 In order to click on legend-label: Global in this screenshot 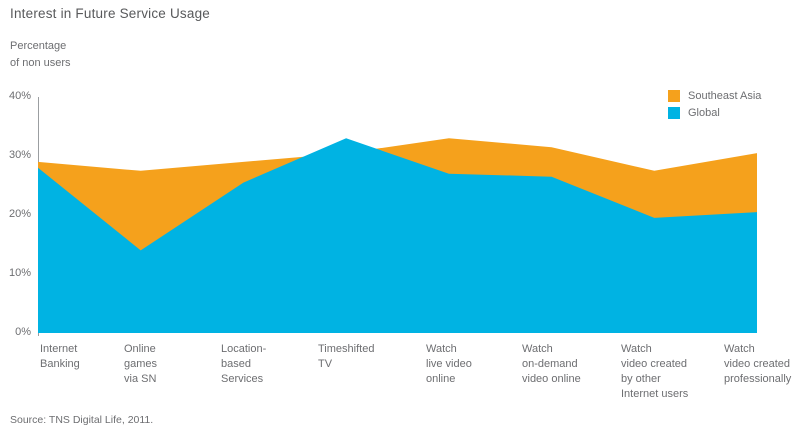, I will do `click(704, 113)`.